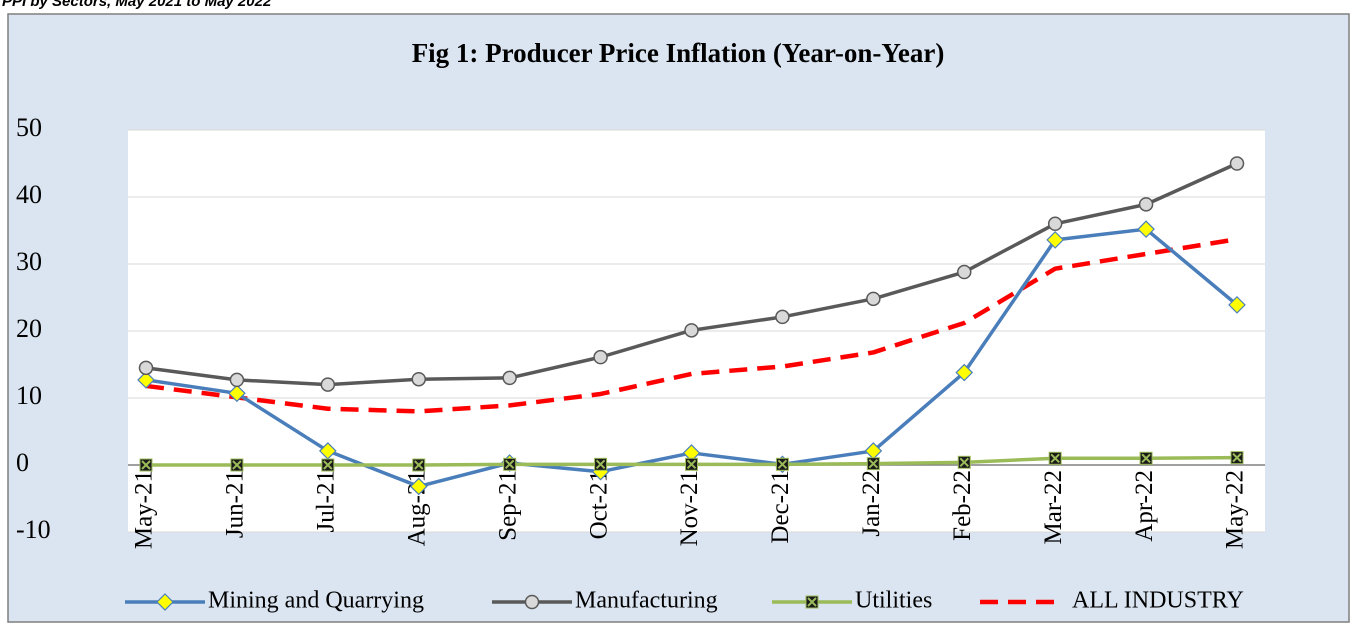 The height and width of the screenshot is (626, 1357). What do you see at coordinates (326, 501) in the screenshot?
I see `x-tick-label: Jul-21` at bounding box center [326, 501].